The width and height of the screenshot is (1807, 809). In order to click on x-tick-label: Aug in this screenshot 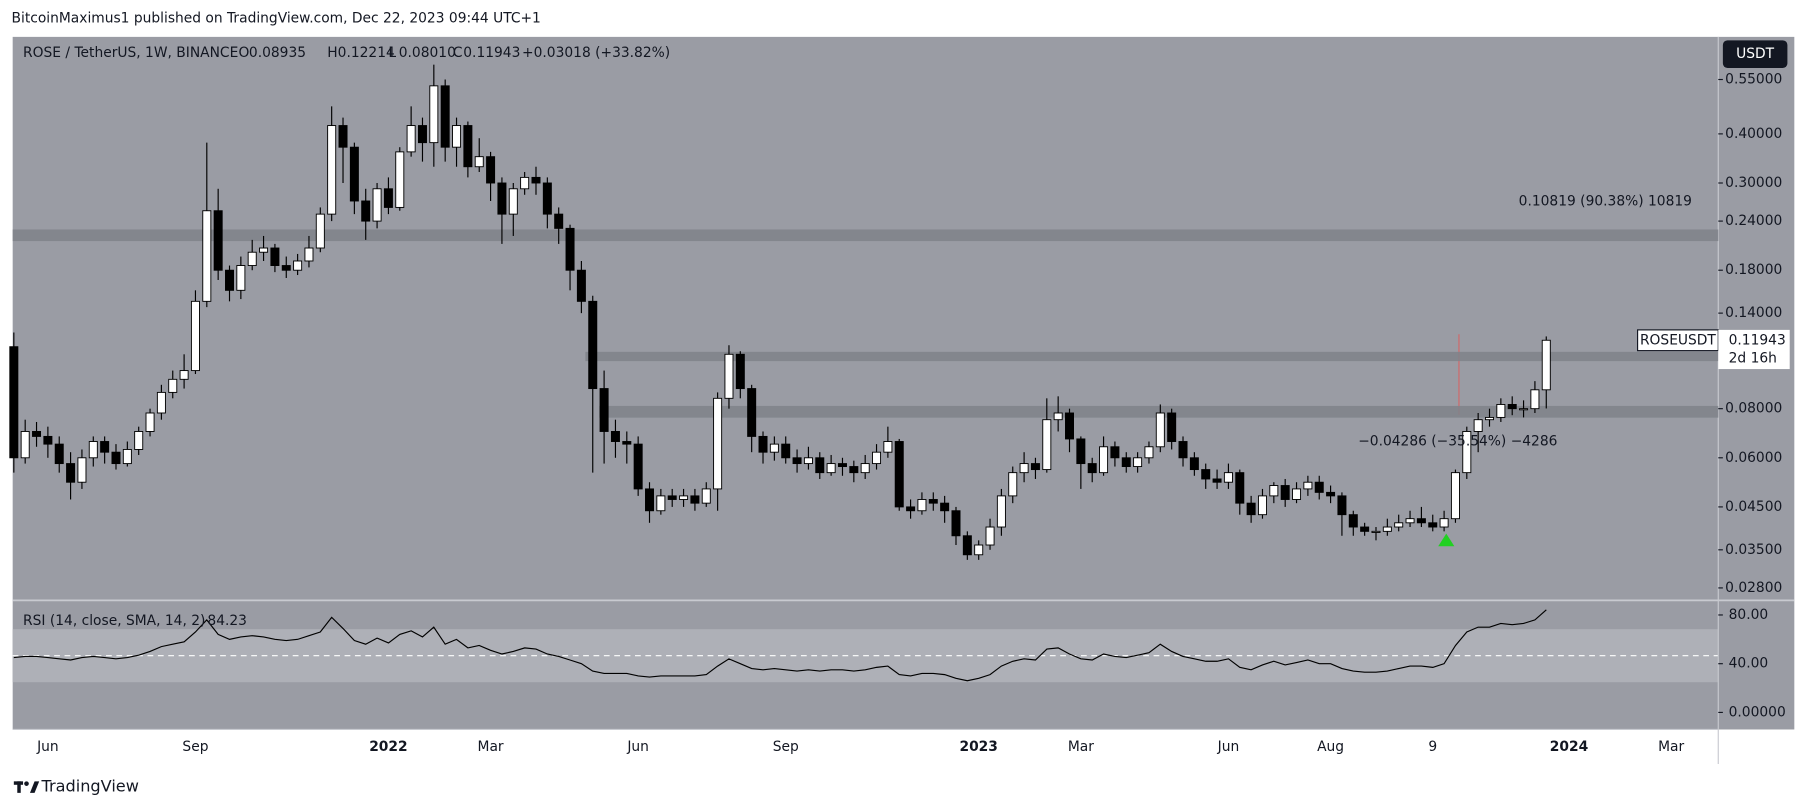, I will do `click(1330, 747)`.